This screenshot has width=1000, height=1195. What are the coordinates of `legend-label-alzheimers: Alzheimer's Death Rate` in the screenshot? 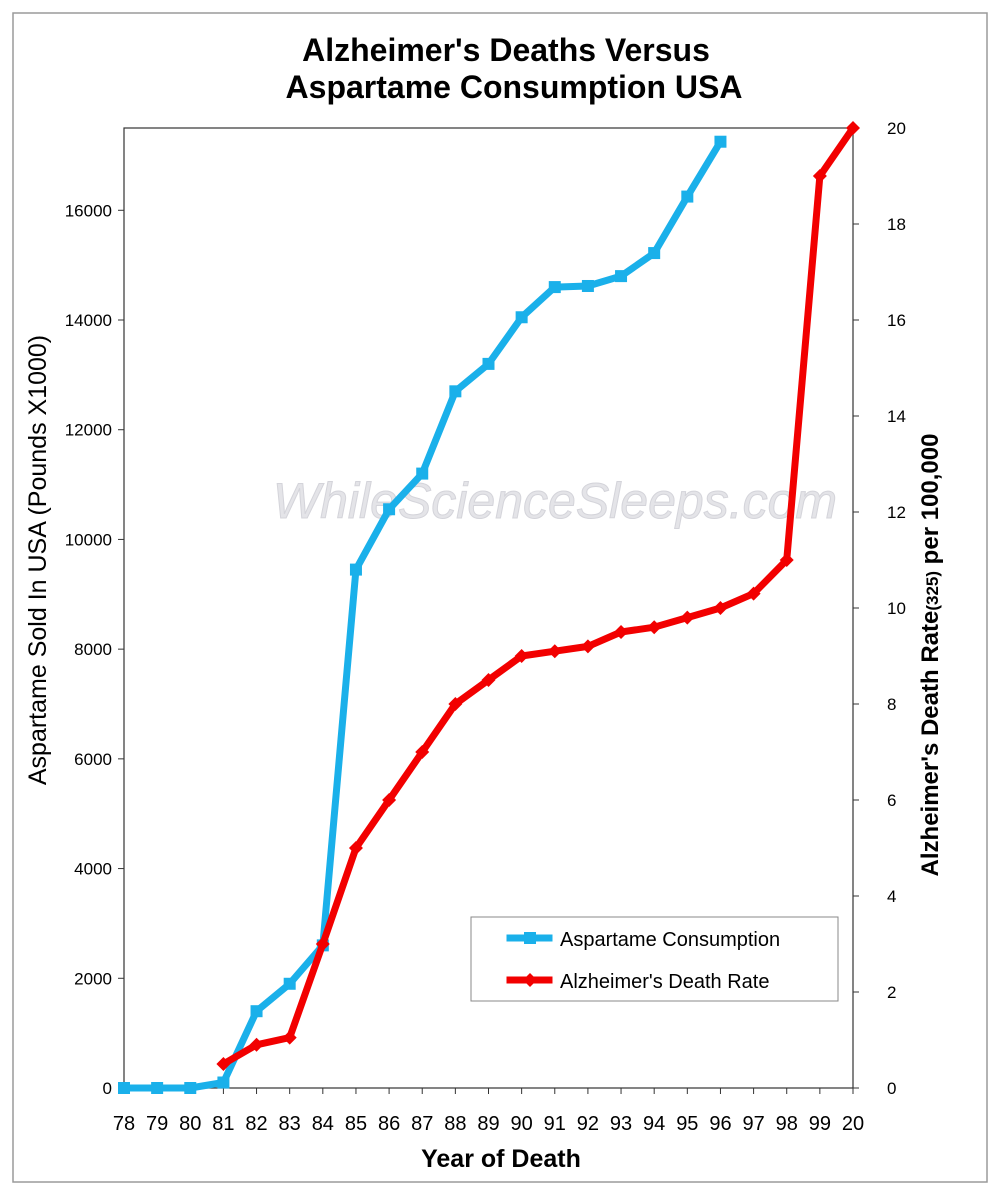 It's located at (664, 982).